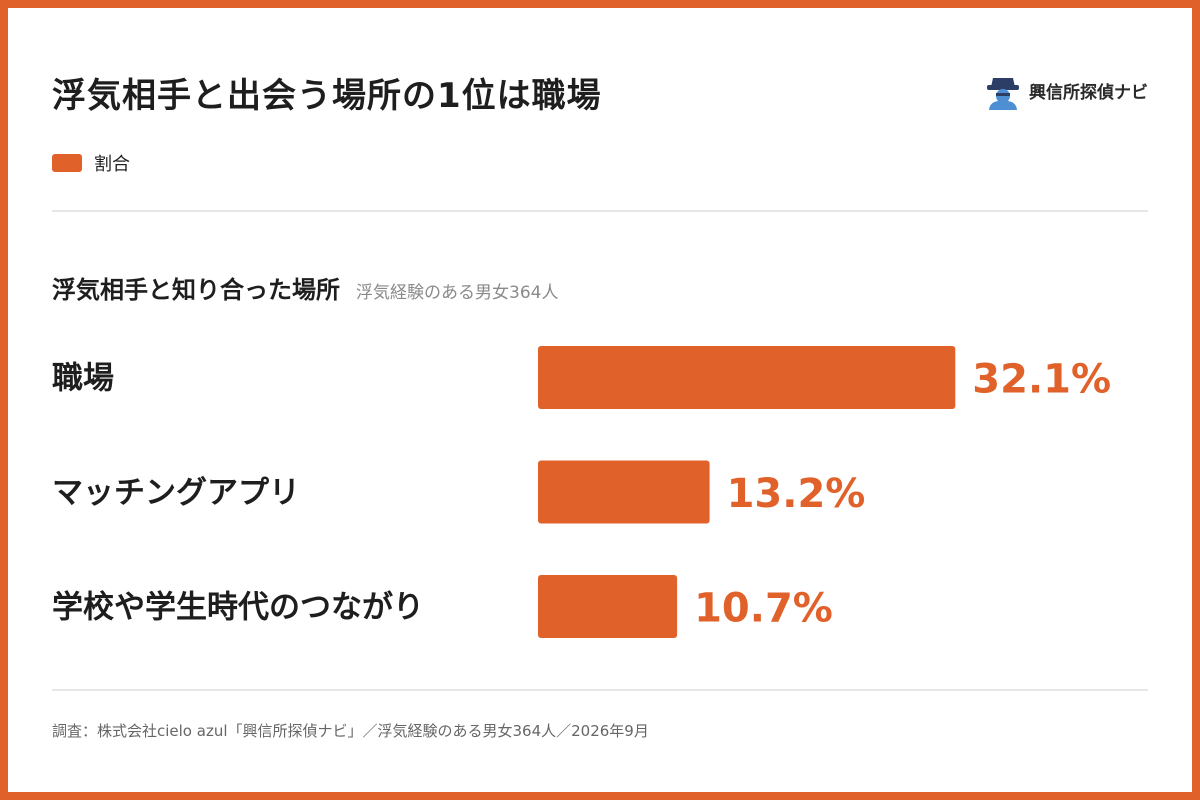  I want to click on value-label: 13.2%, so click(796, 494).